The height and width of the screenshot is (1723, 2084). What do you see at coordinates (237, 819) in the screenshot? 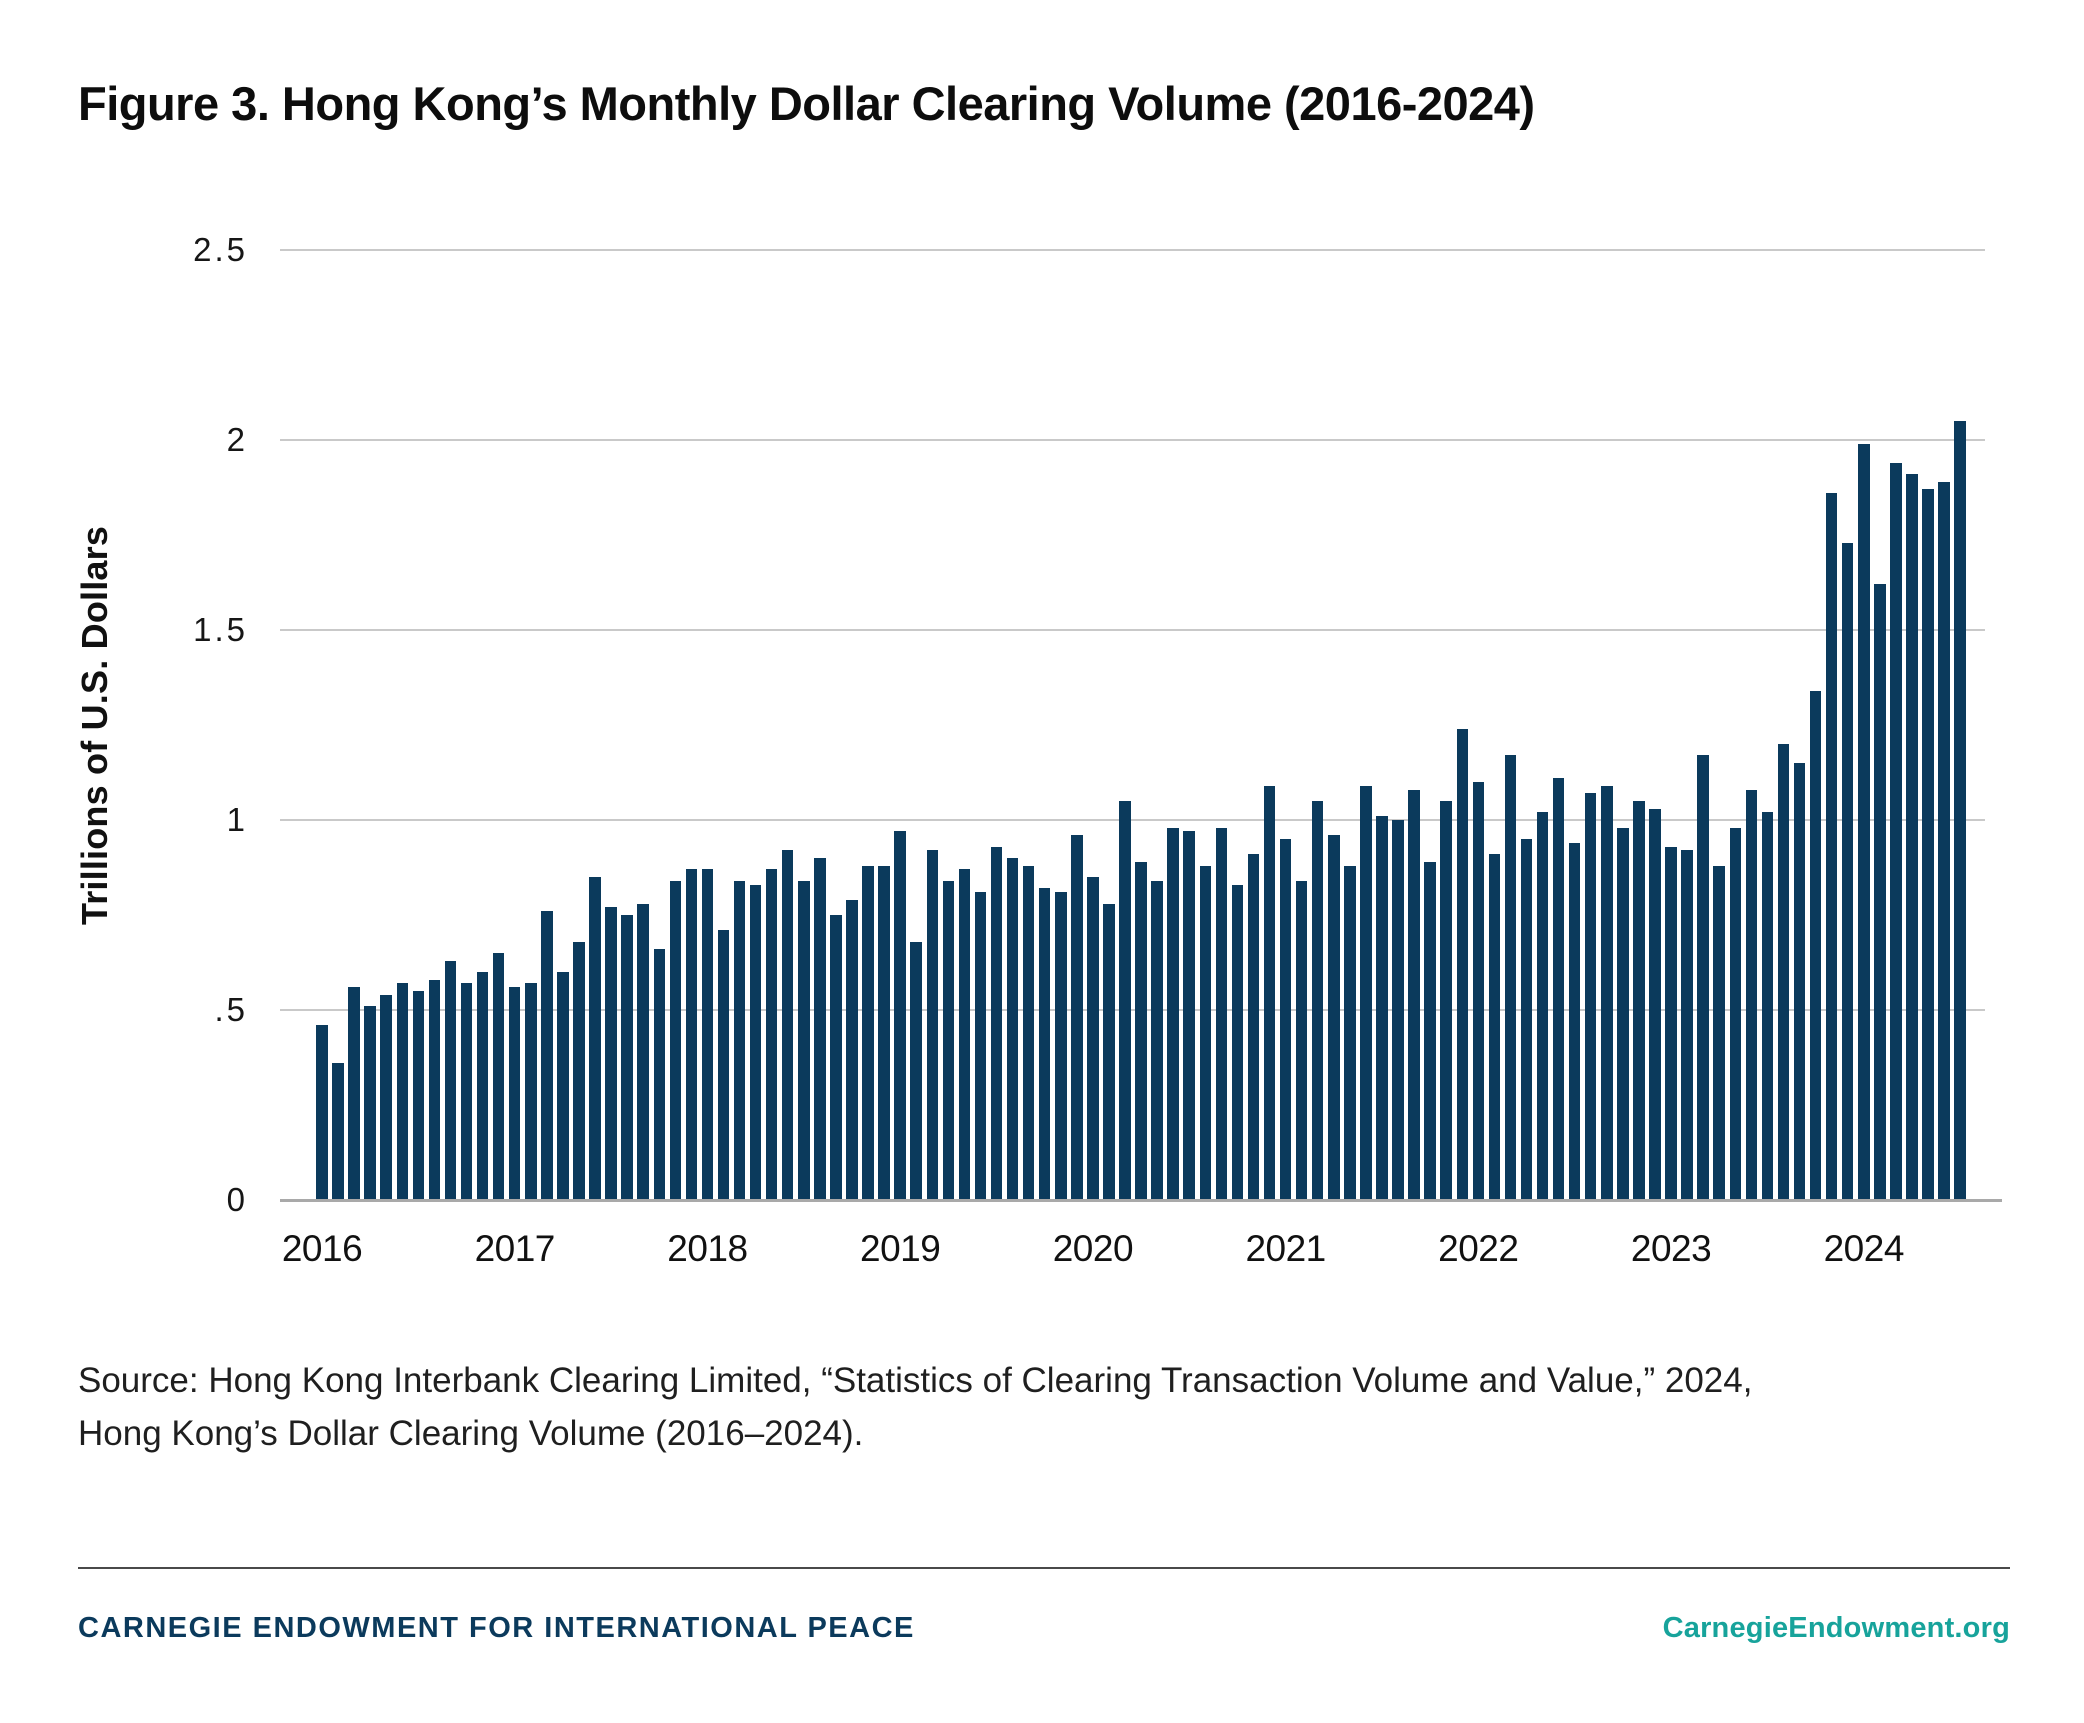
I see `y-tick-1: 1` at bounding box center [237, 819].